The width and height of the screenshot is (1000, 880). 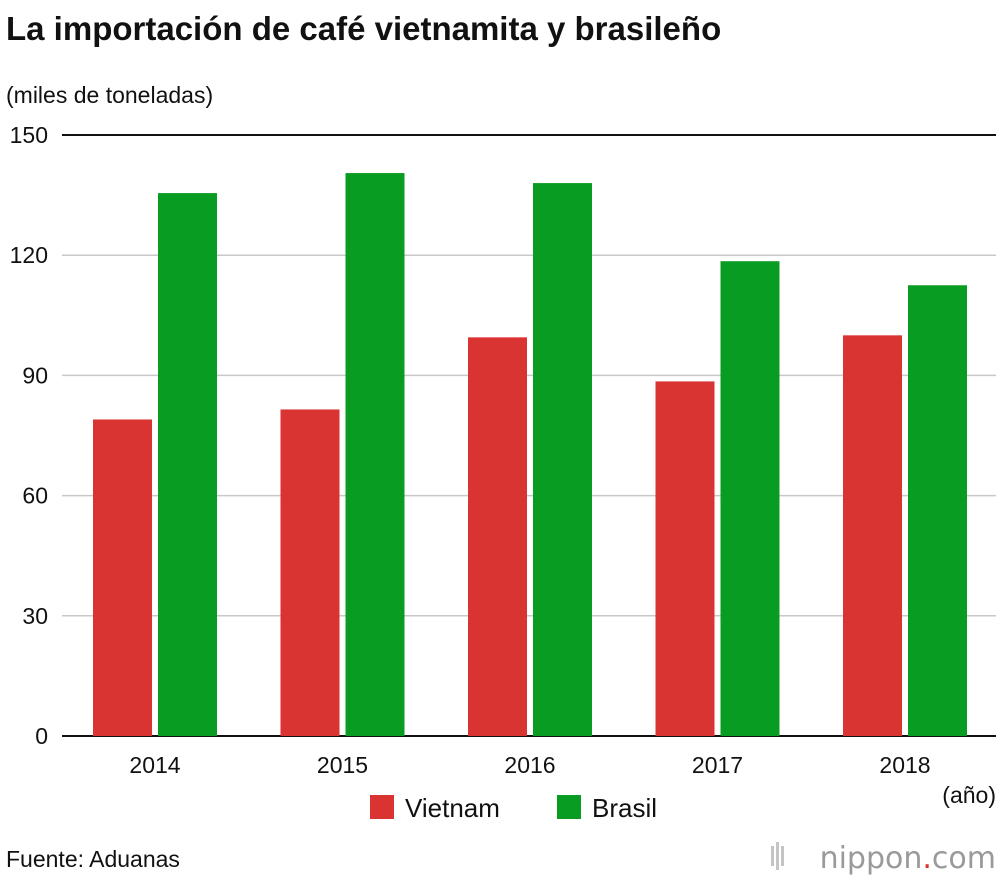 What do you see at coordinates (29, 135) in the screenshot?
I see `y-tick-label: 150` at bounding box center [29, 135].